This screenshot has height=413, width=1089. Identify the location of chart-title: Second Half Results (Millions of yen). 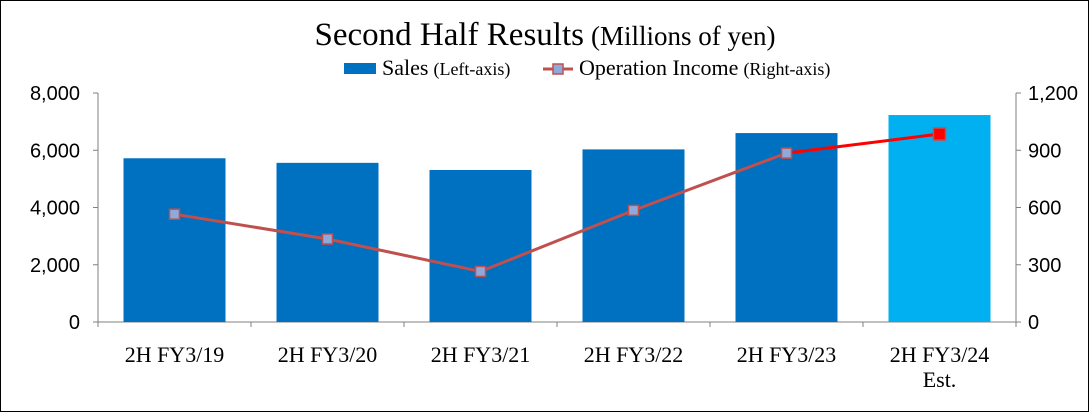
(545, 35).